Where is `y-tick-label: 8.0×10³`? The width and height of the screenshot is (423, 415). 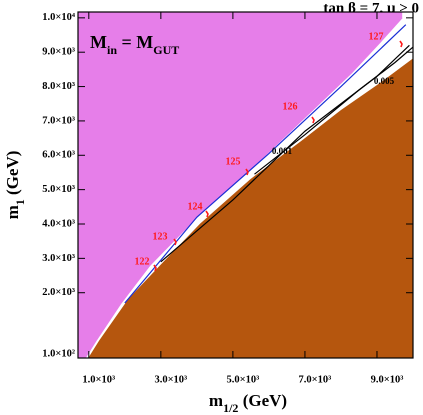 y-tick-label: 8.0×10³ is located at coordinates (58, 86).